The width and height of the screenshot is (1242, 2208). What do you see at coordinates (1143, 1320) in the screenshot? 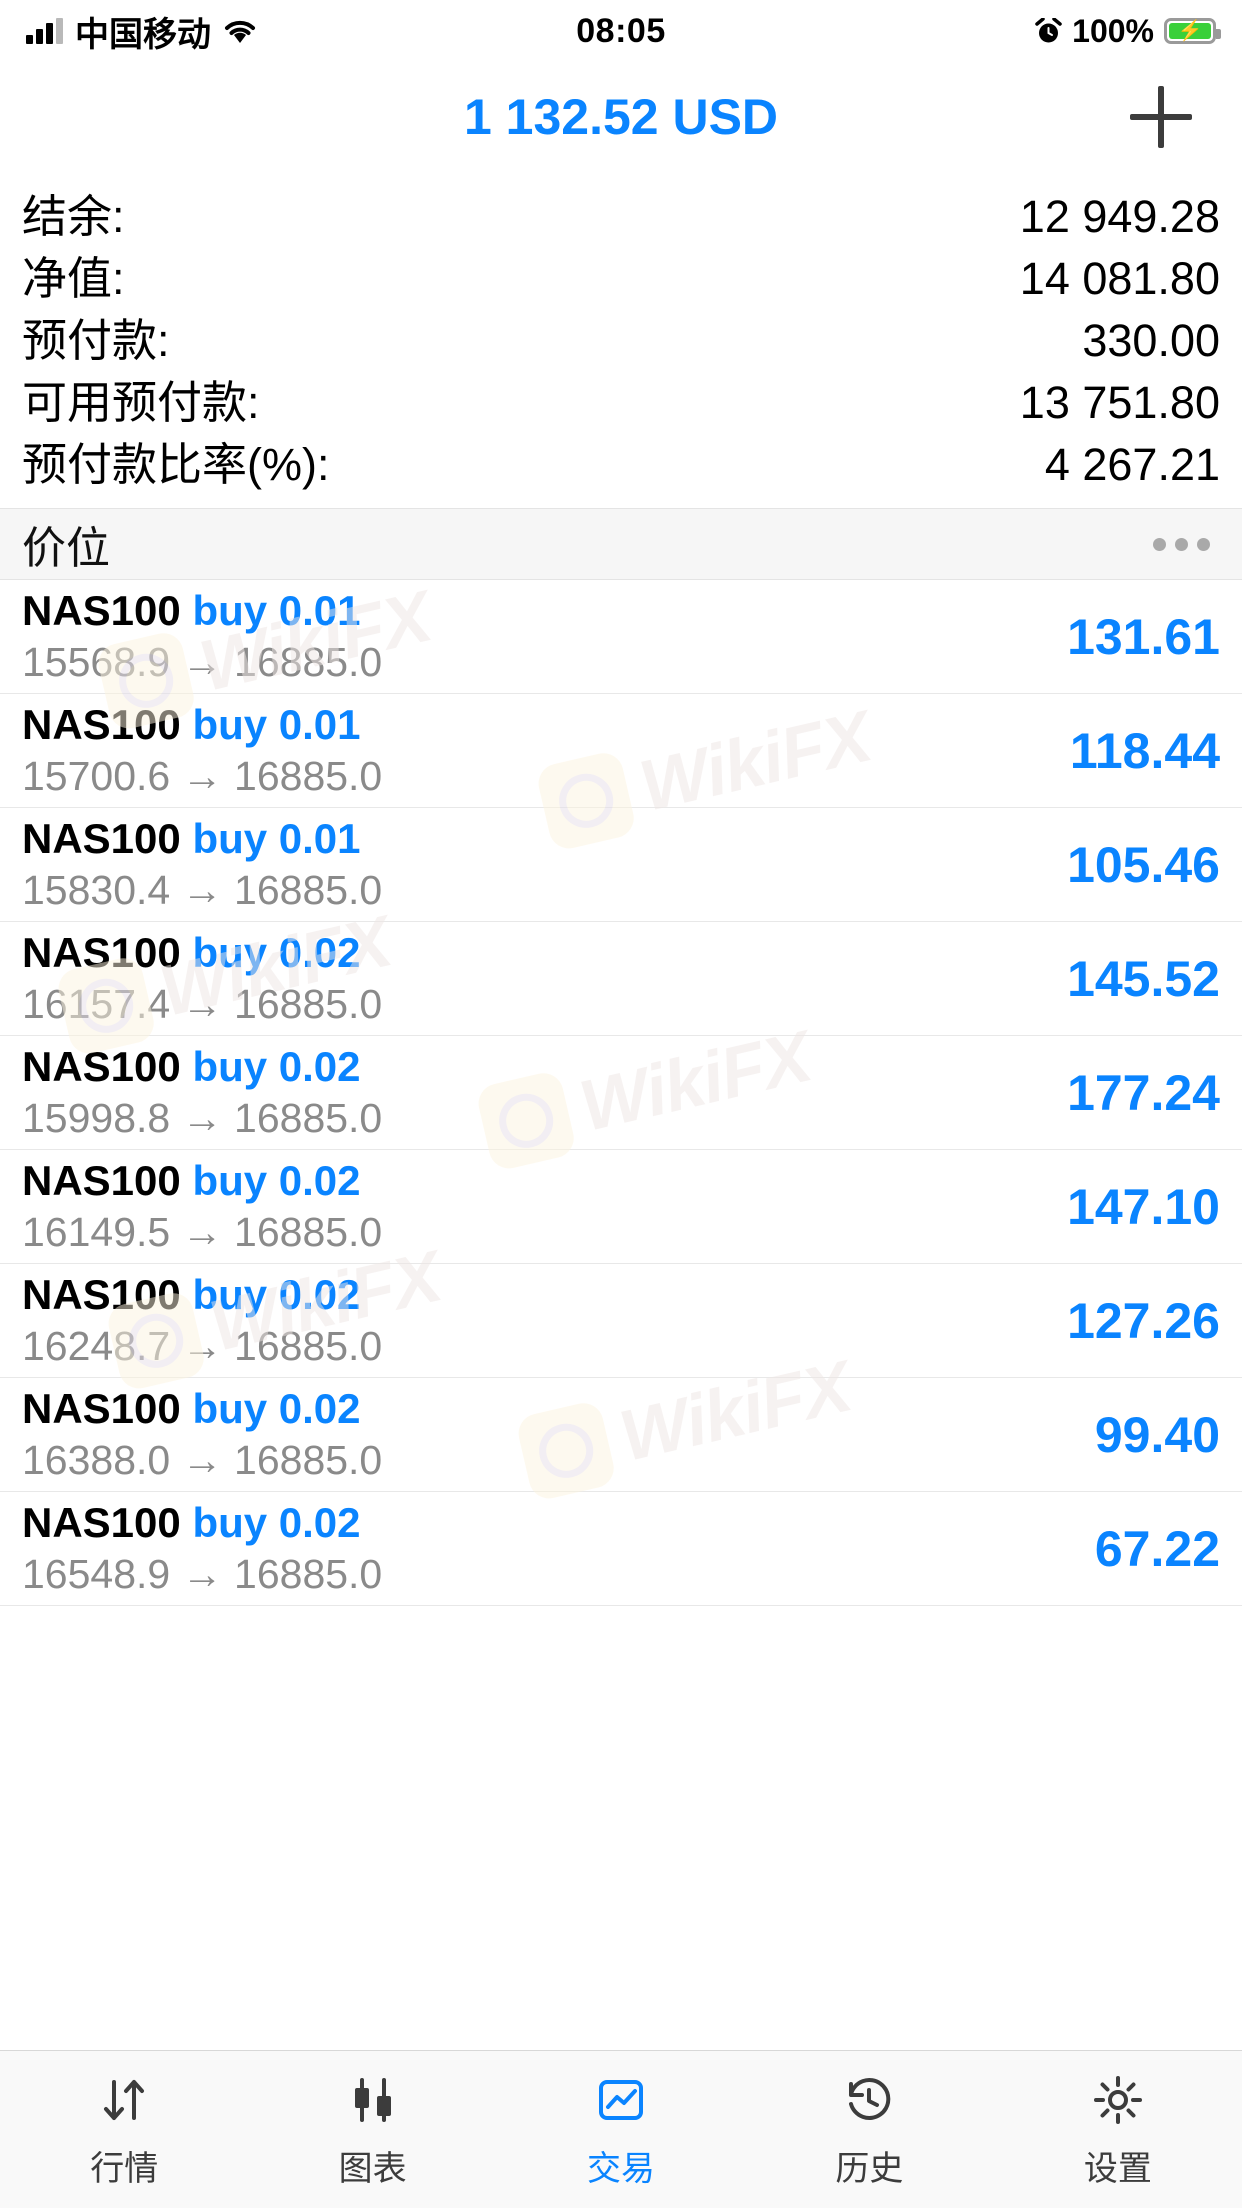
I see `position-profit: 127.26` at bounding box center [1143, 1320].